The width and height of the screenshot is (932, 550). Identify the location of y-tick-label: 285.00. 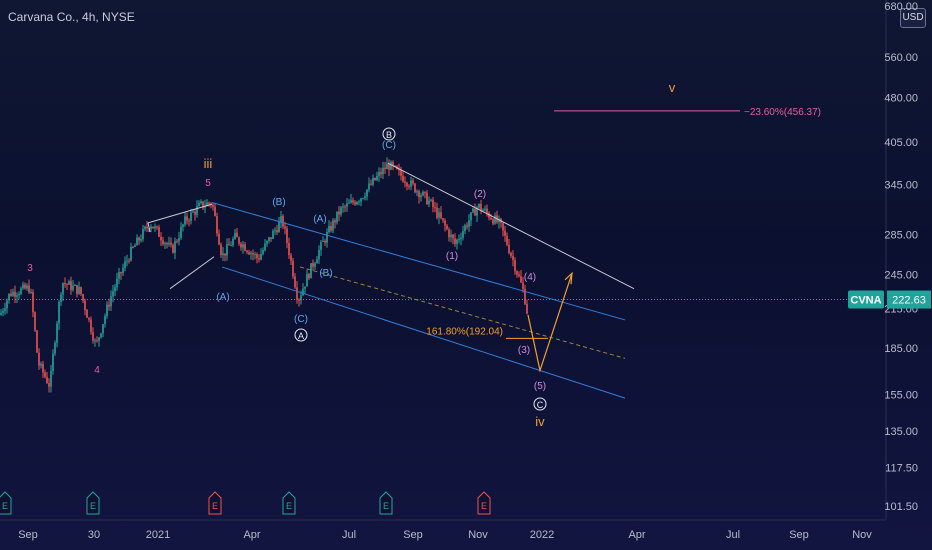
(901, 236).